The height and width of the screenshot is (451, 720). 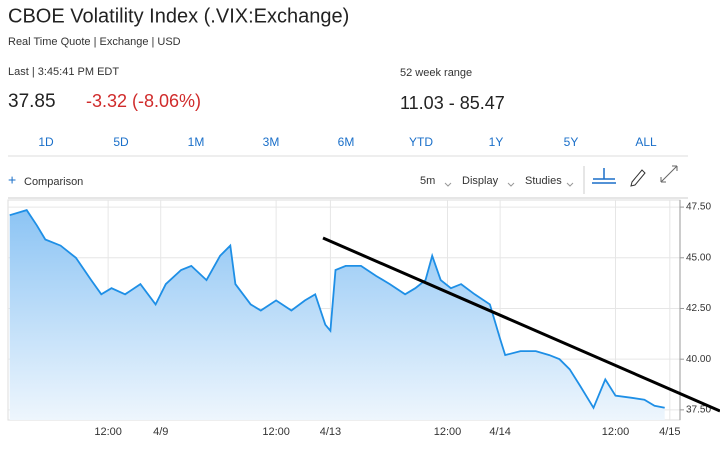 I want to click on range-button: 1M, so click(x=196, y=142).